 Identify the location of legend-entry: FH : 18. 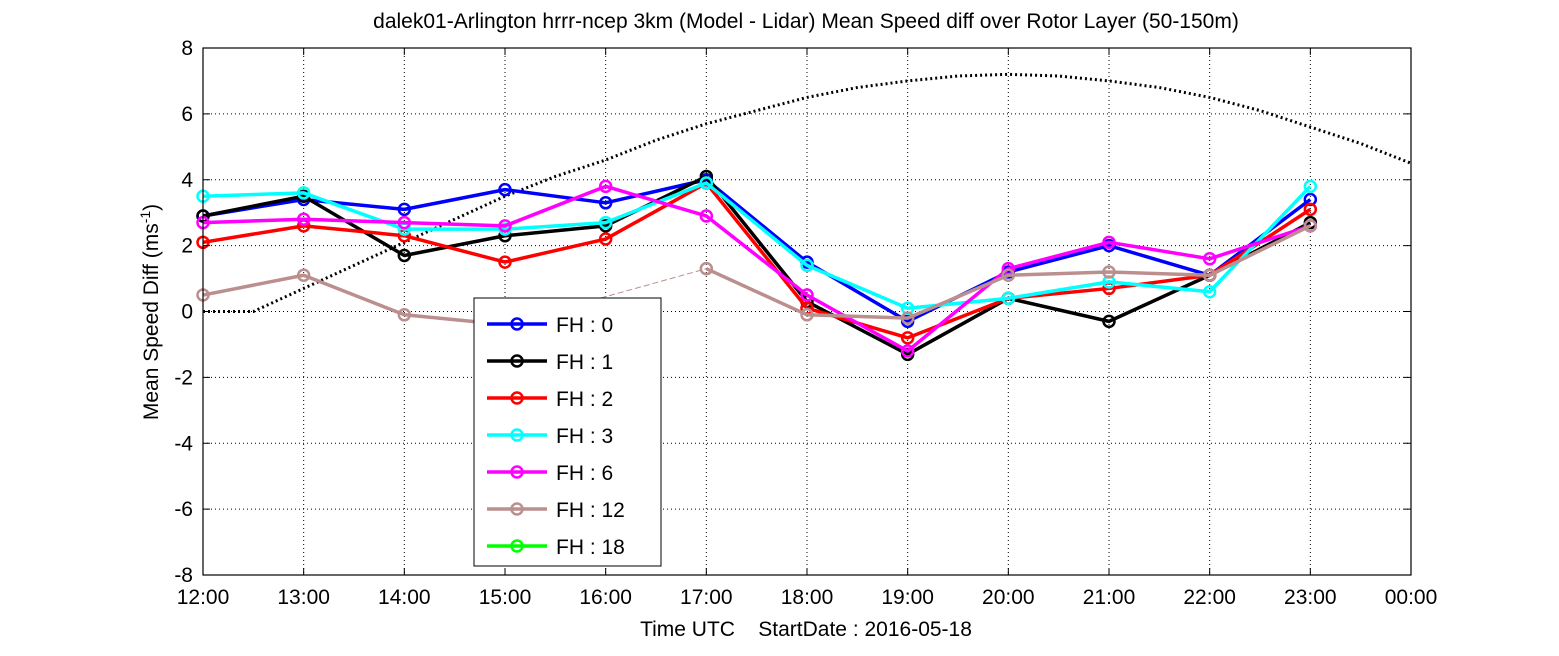
(556, 547).